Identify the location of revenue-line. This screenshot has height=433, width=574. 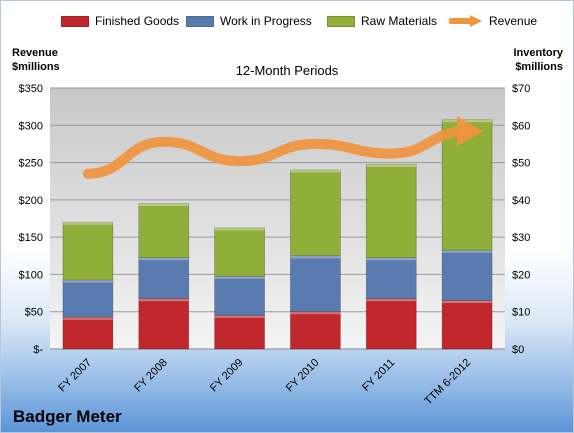
(277, 152).